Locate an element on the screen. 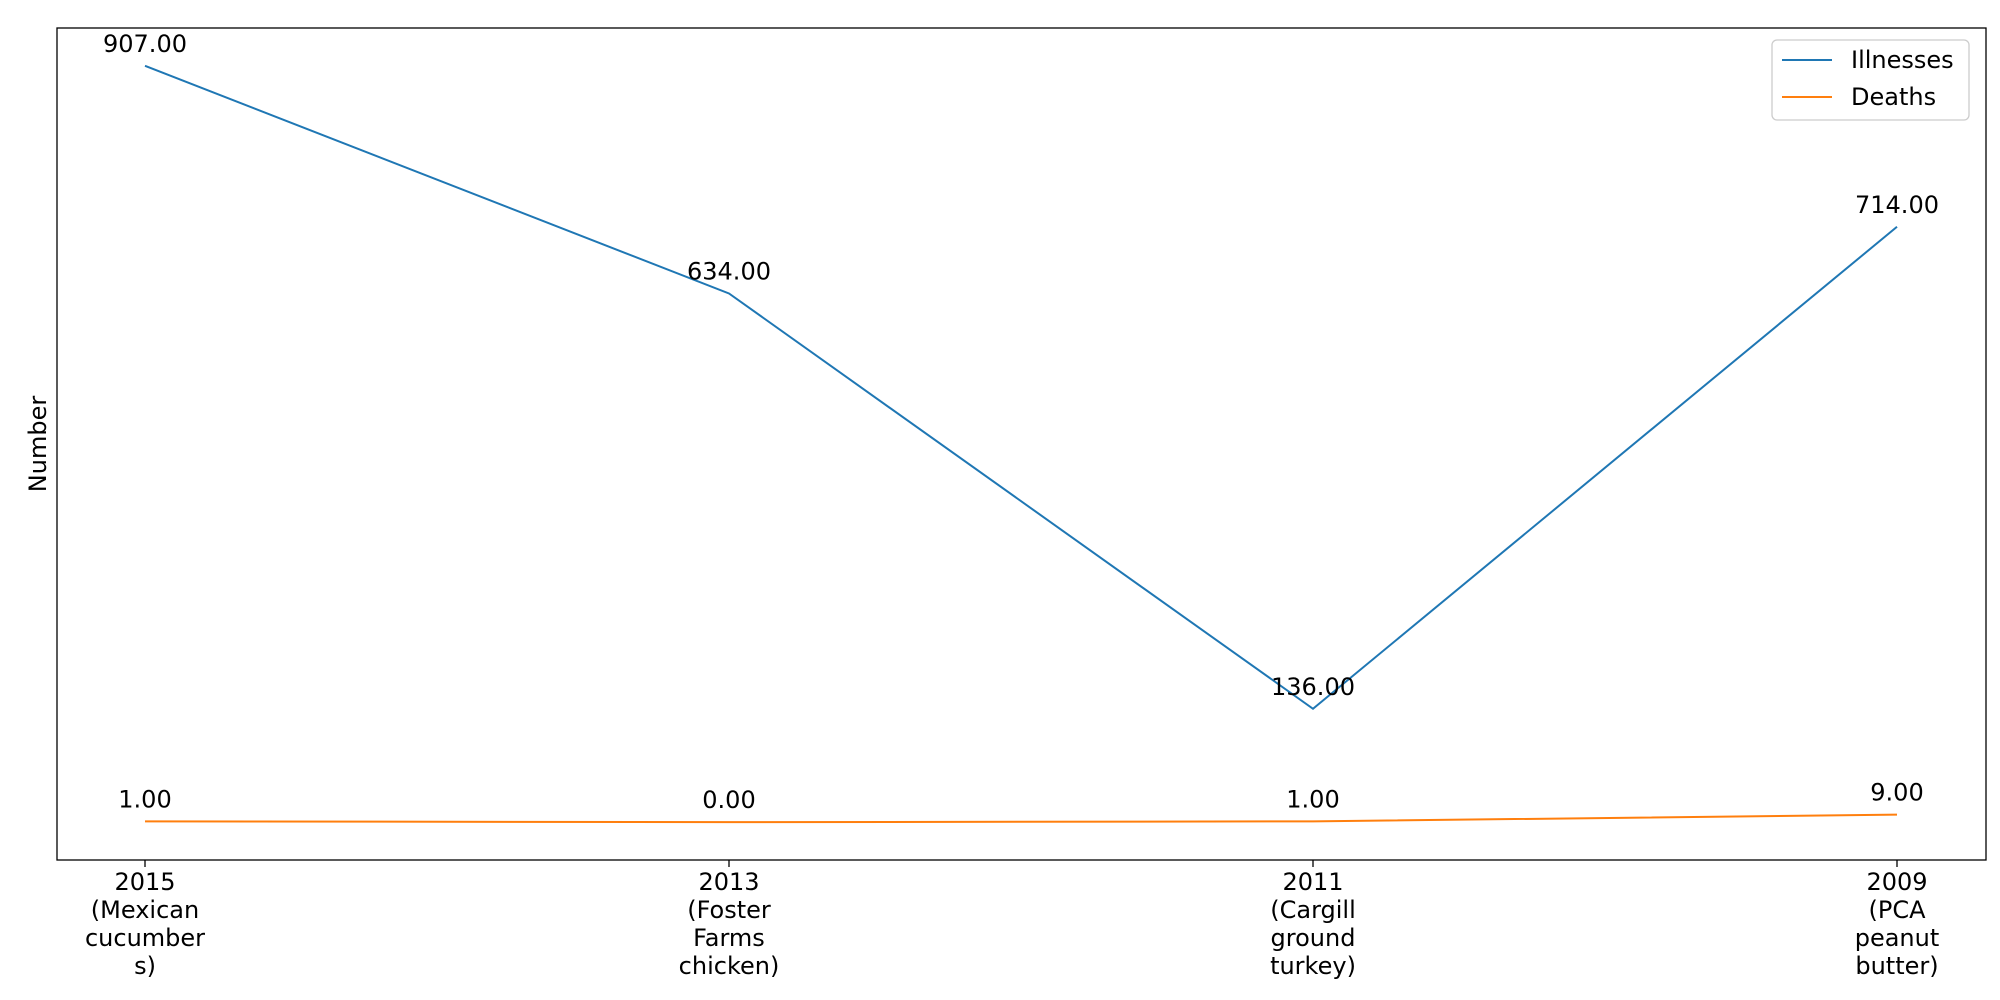 The image size is (2000, 1000). legend: Illnesses Deaths is located at coordinates (1870, 80).